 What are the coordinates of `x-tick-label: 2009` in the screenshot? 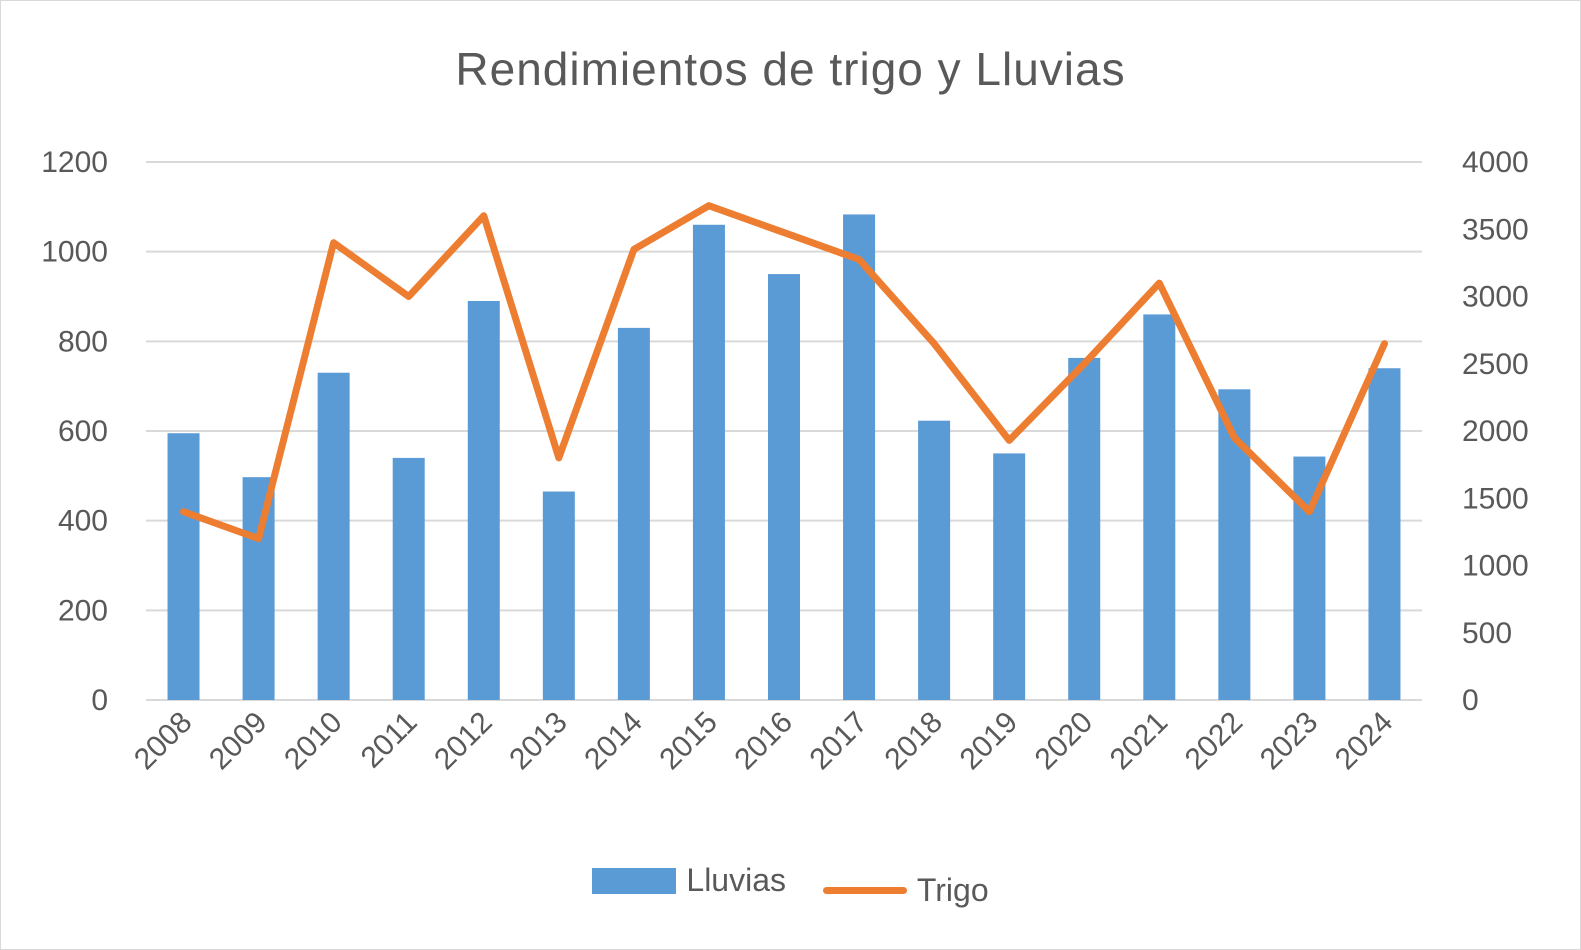 It's located at (238, 741).